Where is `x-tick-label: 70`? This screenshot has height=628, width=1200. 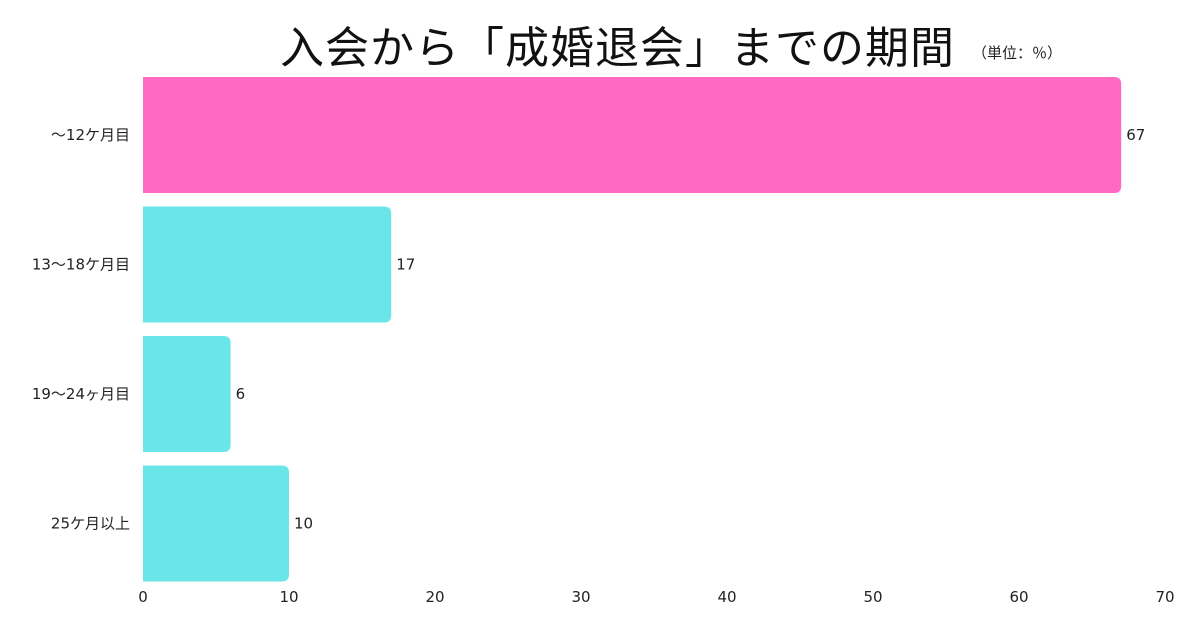 x-tick-label: 70 is located at coordinates (1164, 597).